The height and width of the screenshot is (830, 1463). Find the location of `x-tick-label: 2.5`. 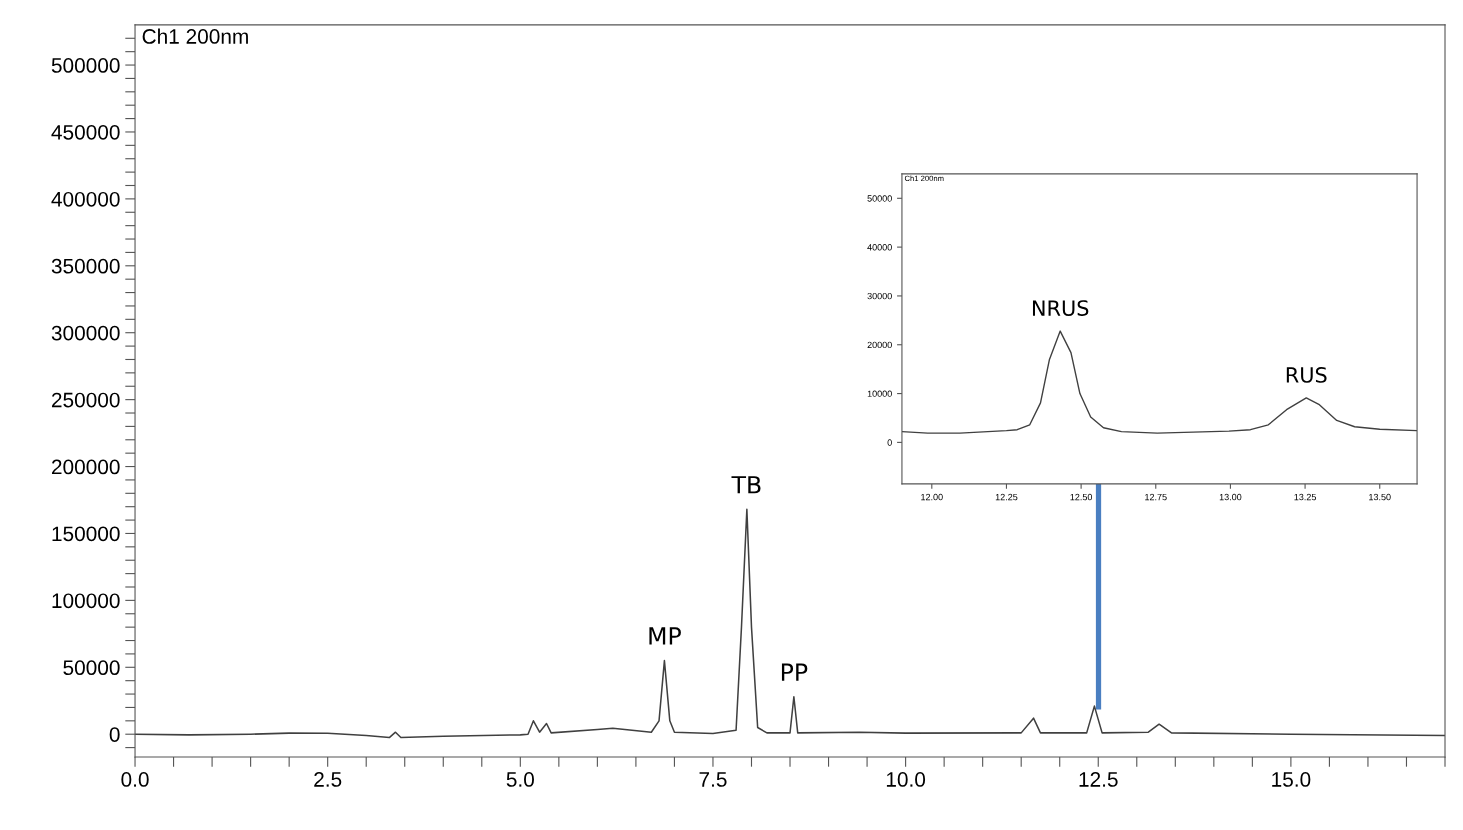

x-tick-label: 2.5 is located at coordinates (328, 779).